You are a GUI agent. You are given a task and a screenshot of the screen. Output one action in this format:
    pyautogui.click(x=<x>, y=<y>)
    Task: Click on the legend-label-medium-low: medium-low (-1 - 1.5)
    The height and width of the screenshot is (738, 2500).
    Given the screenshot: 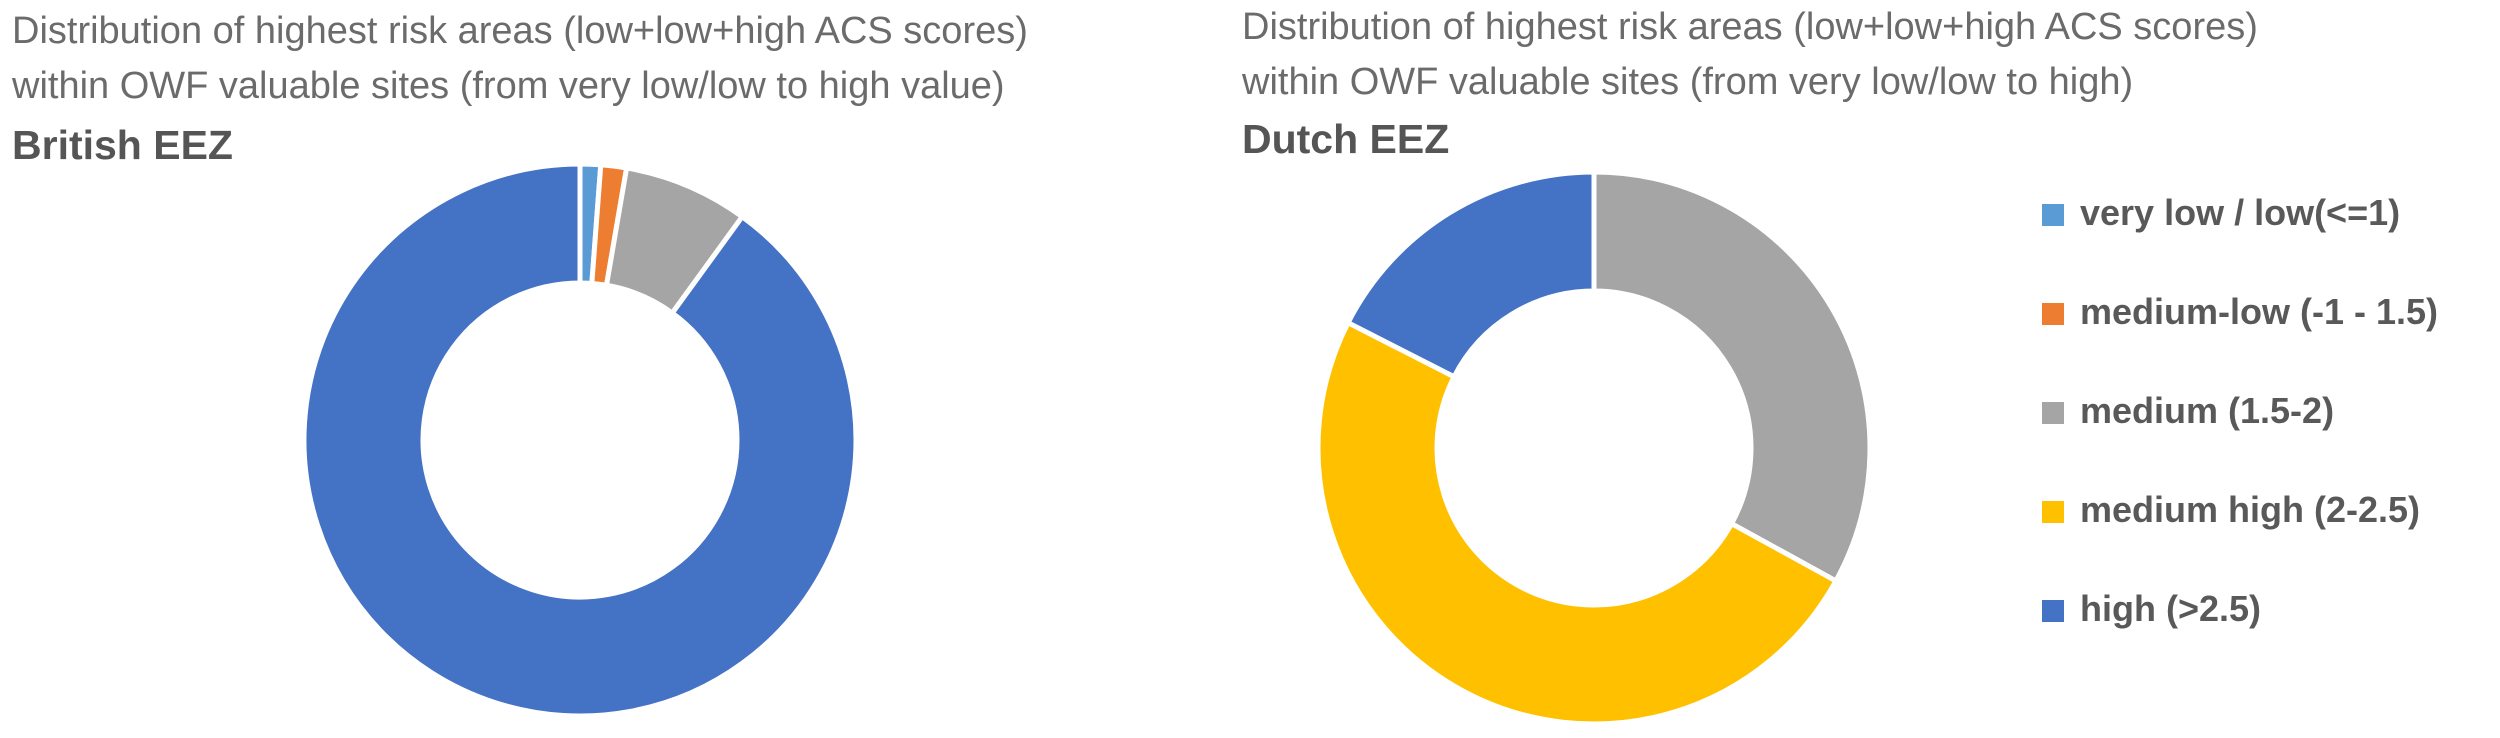 What is the action you would take?
    pyautogui.click(x=2259, y=311)
    